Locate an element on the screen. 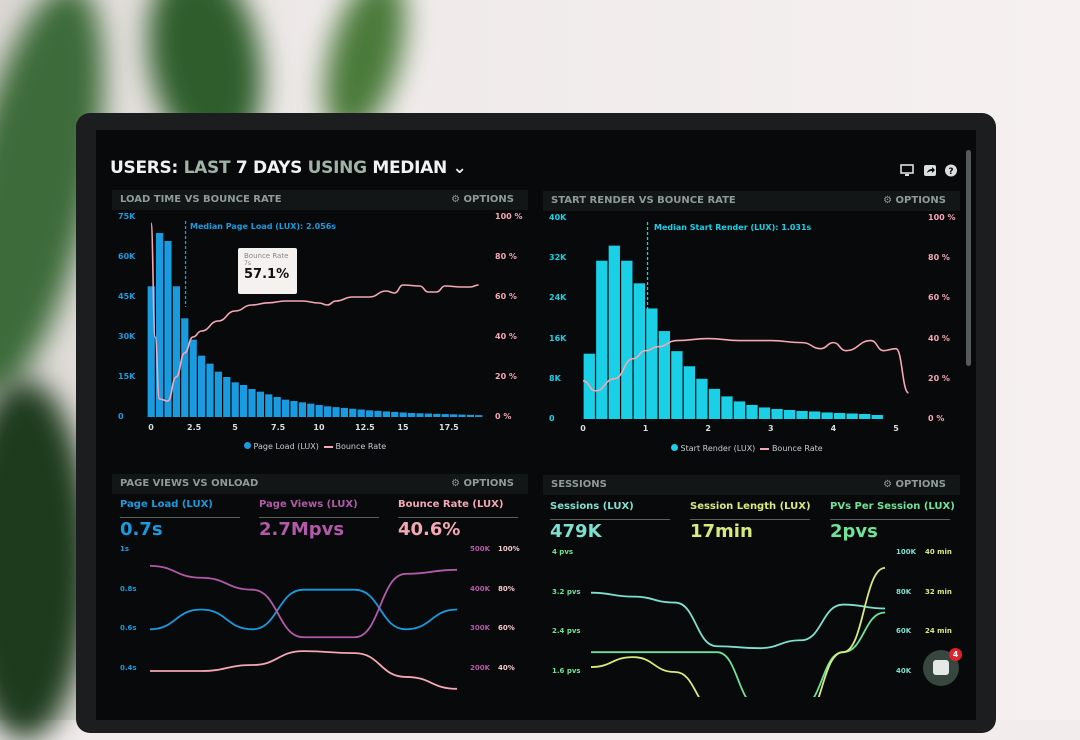 The height and width of the screenshot is (740, 1080). x-tick-label: 12.5 is located at coordinates (365, 427).